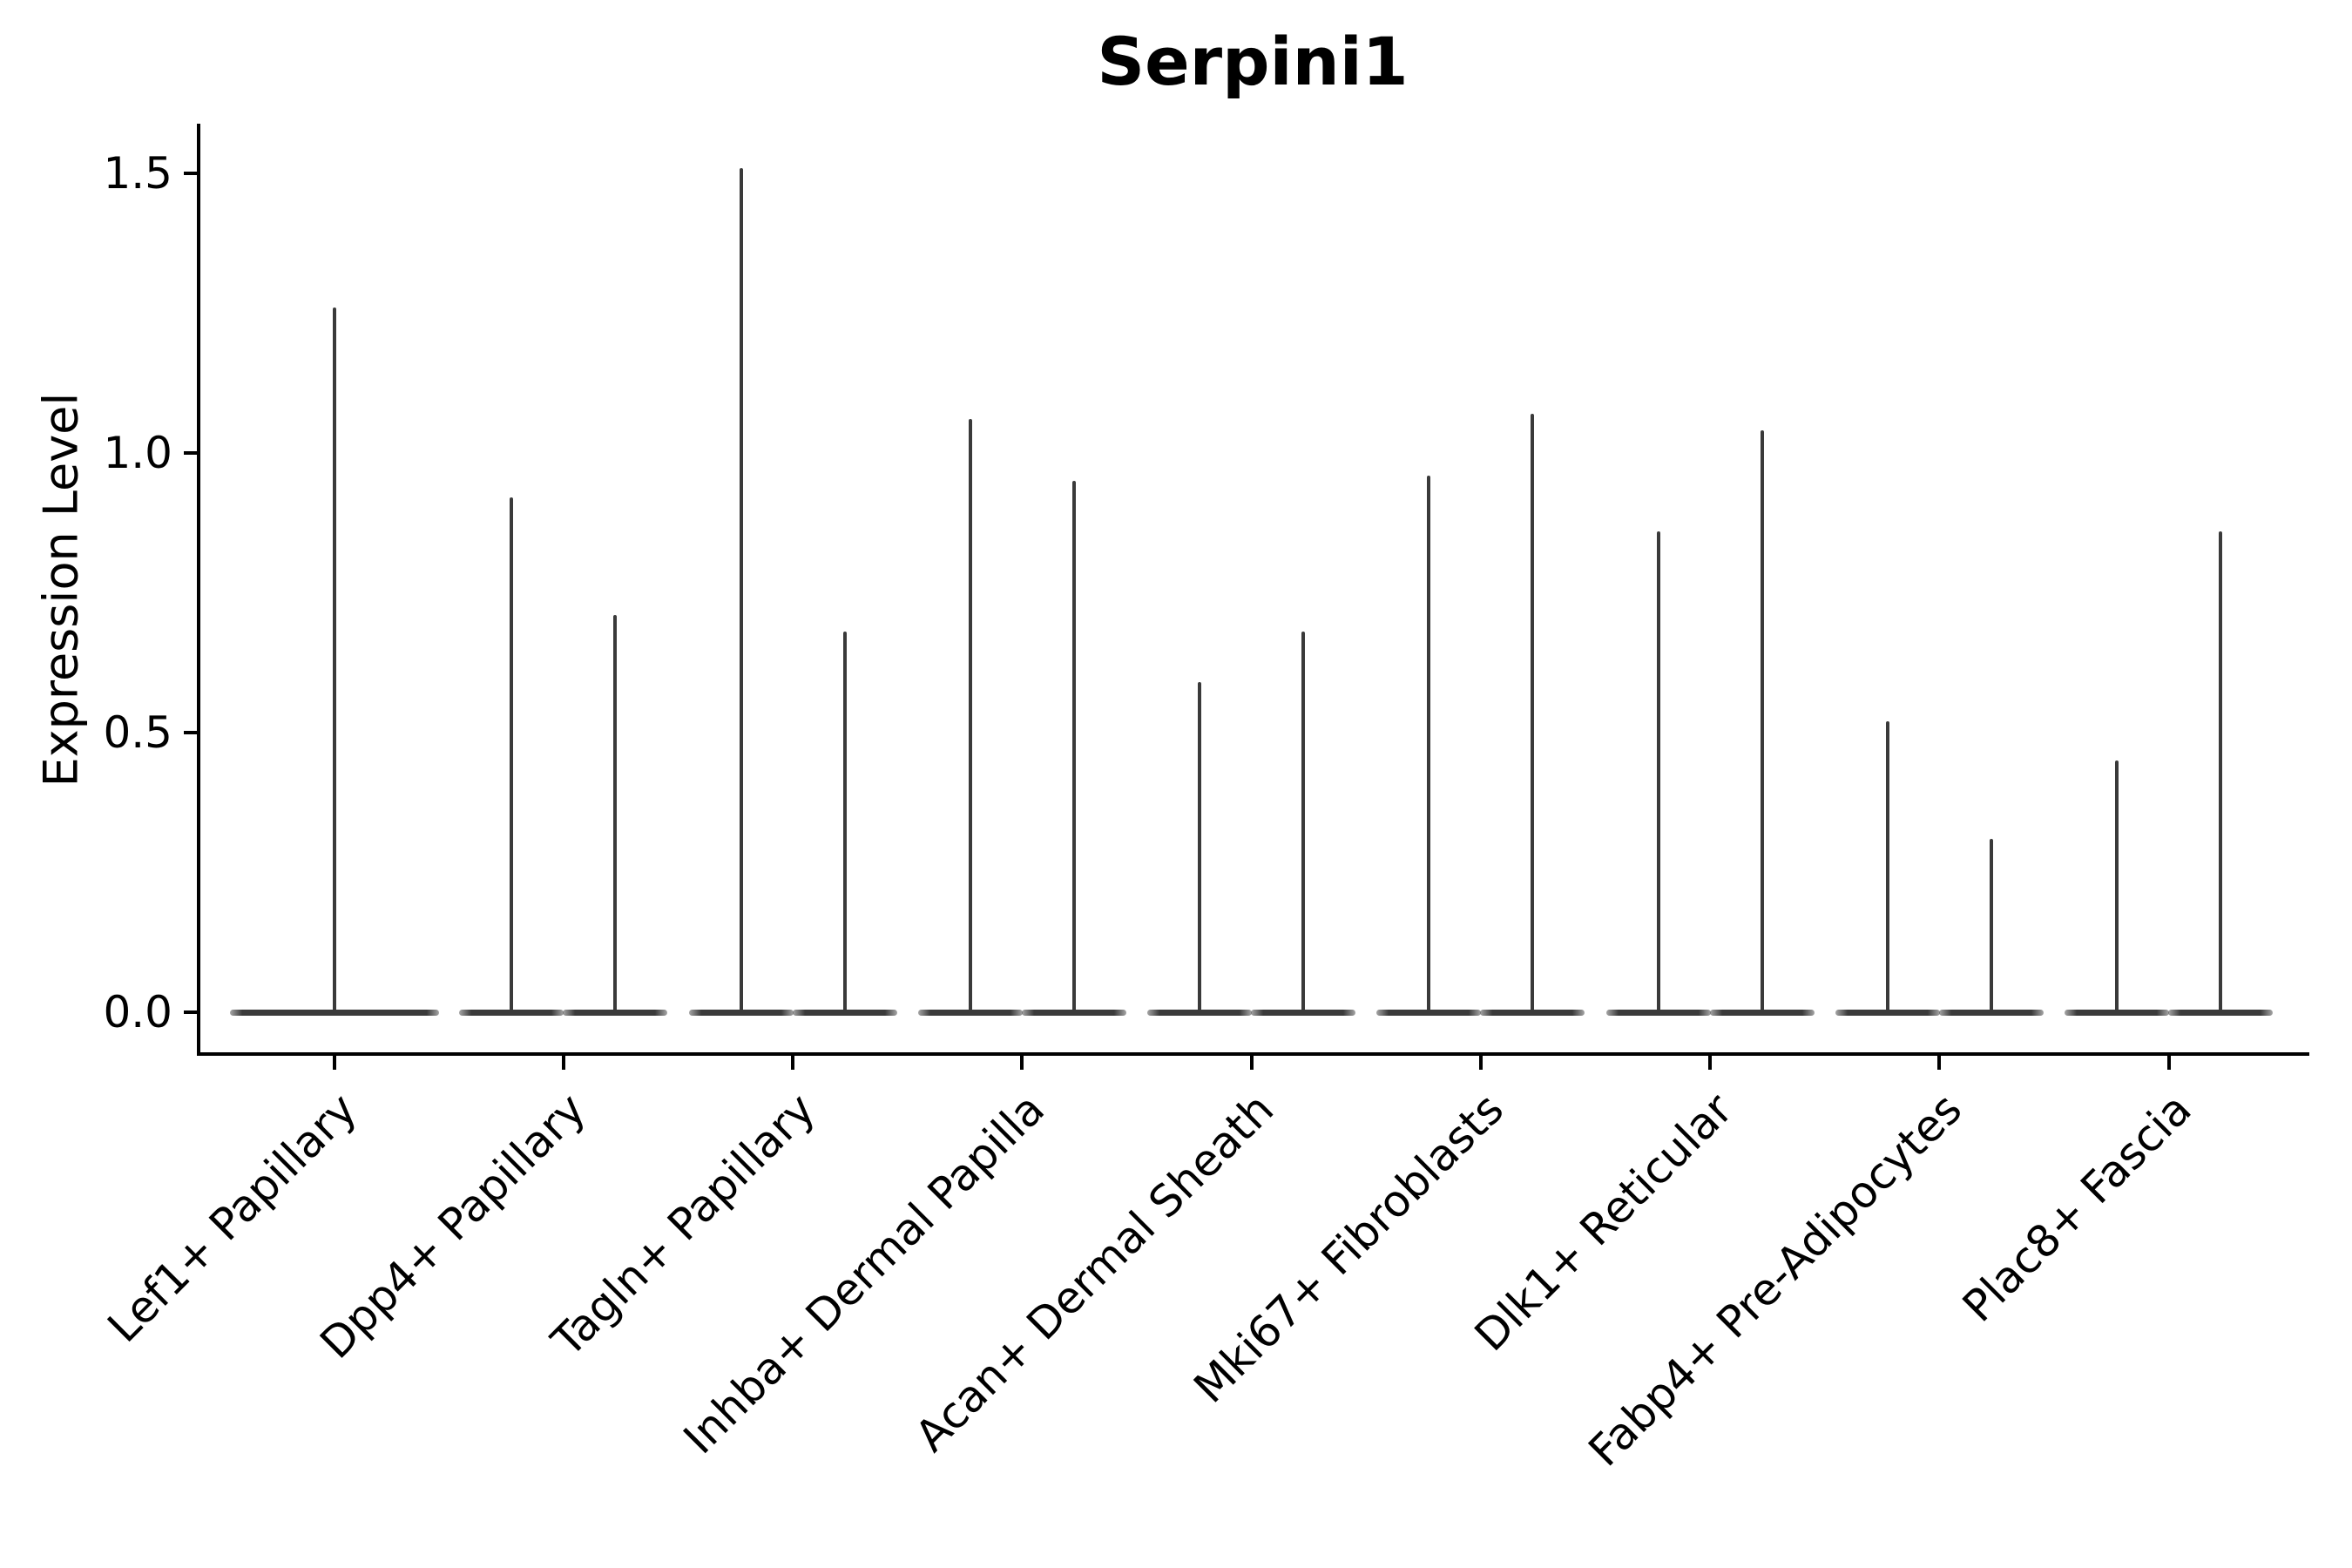  Describe the element at coordinates (1253, 1054) in the screenshot. I see `x-axis-spine` at that location.